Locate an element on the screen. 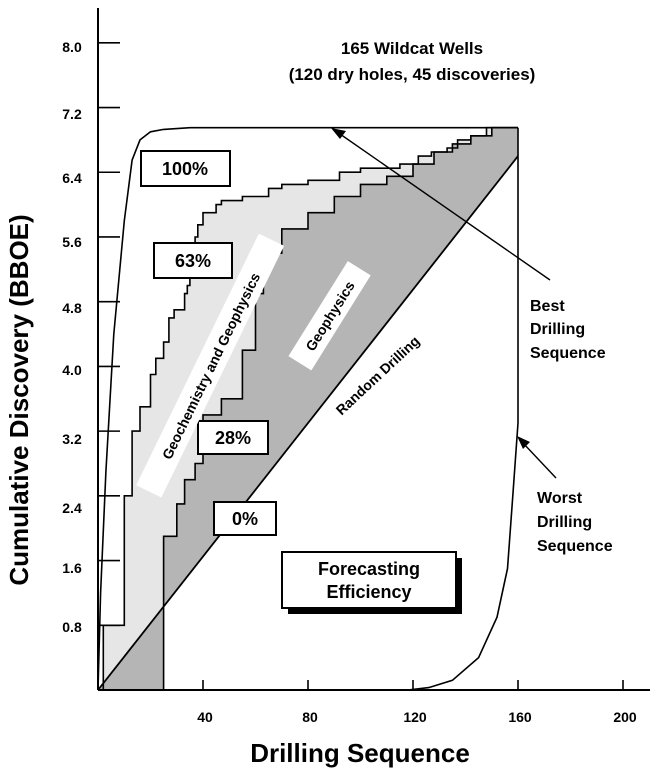 The image size is (653, 778). best-sequence-line3: Sequence is located at coordinates (568, 353).